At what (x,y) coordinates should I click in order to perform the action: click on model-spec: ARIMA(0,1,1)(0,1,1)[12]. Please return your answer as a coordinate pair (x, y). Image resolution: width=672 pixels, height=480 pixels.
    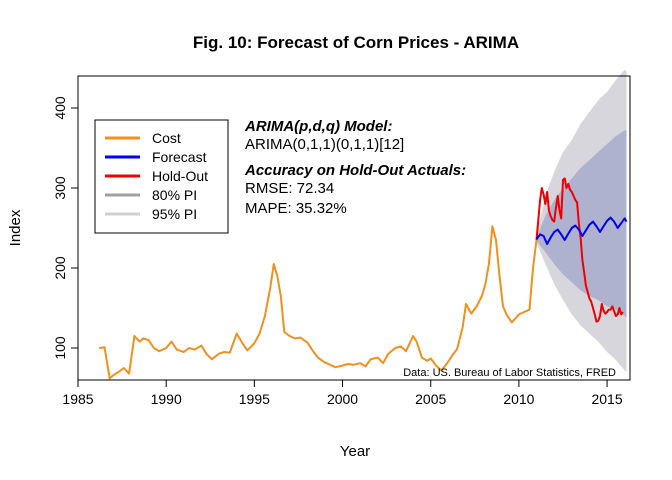
    Looking at the image, I should click on (324, 144).